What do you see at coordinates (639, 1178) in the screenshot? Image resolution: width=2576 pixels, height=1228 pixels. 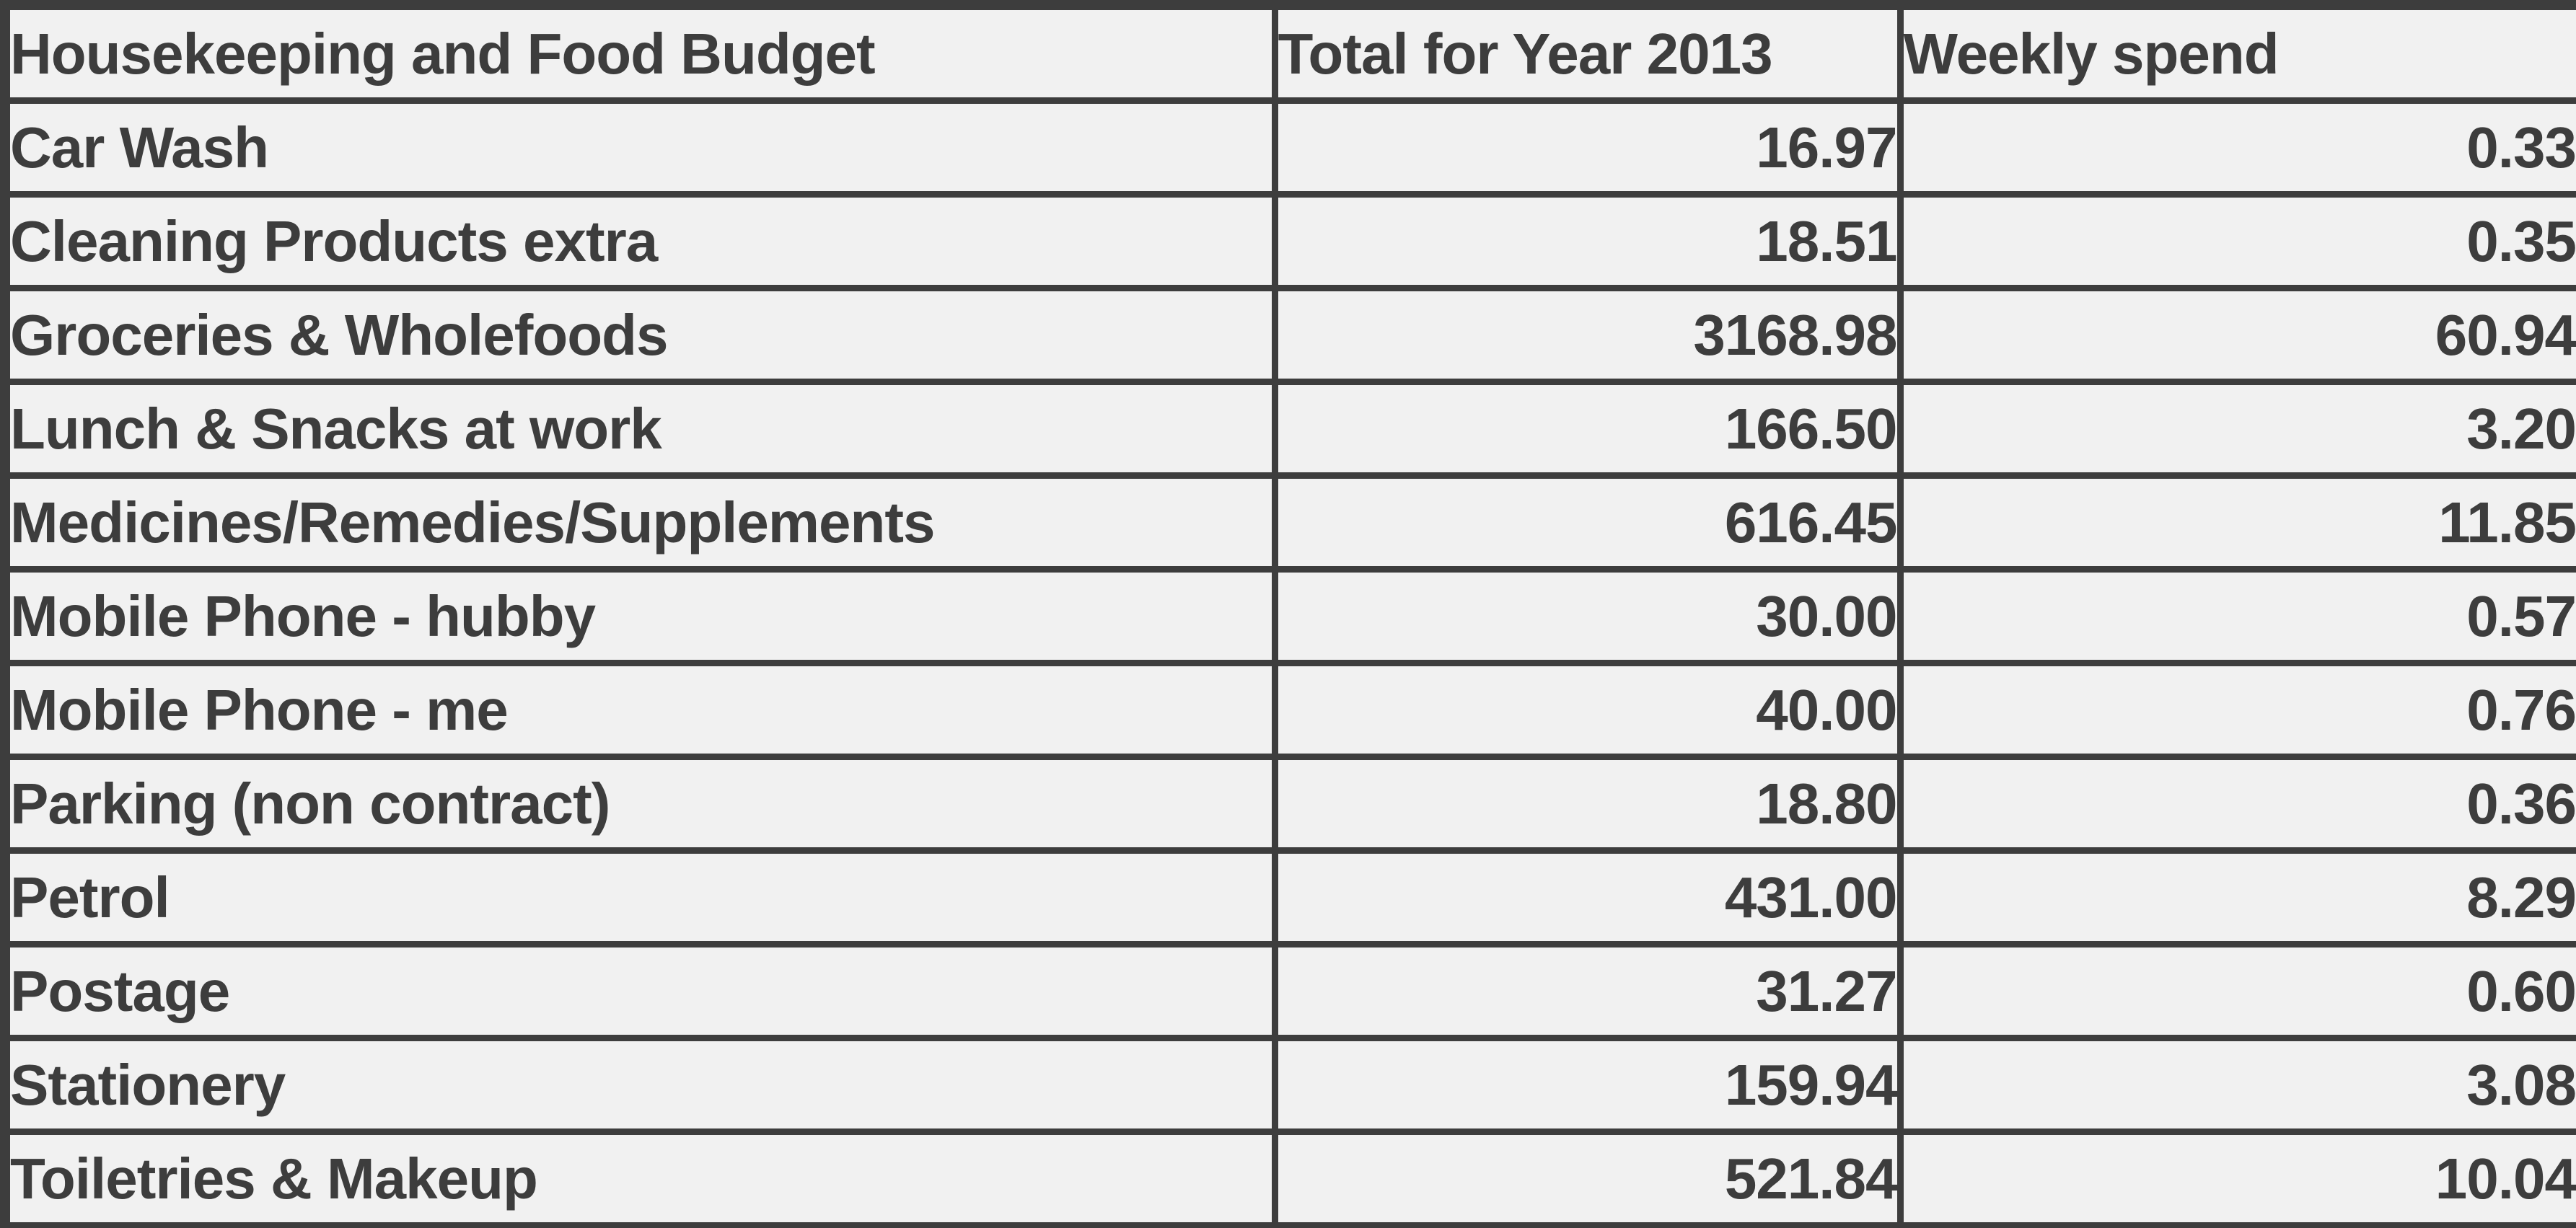 I see `category-cell: Toiletries & Makeup` at bounding box center [639, 1178].